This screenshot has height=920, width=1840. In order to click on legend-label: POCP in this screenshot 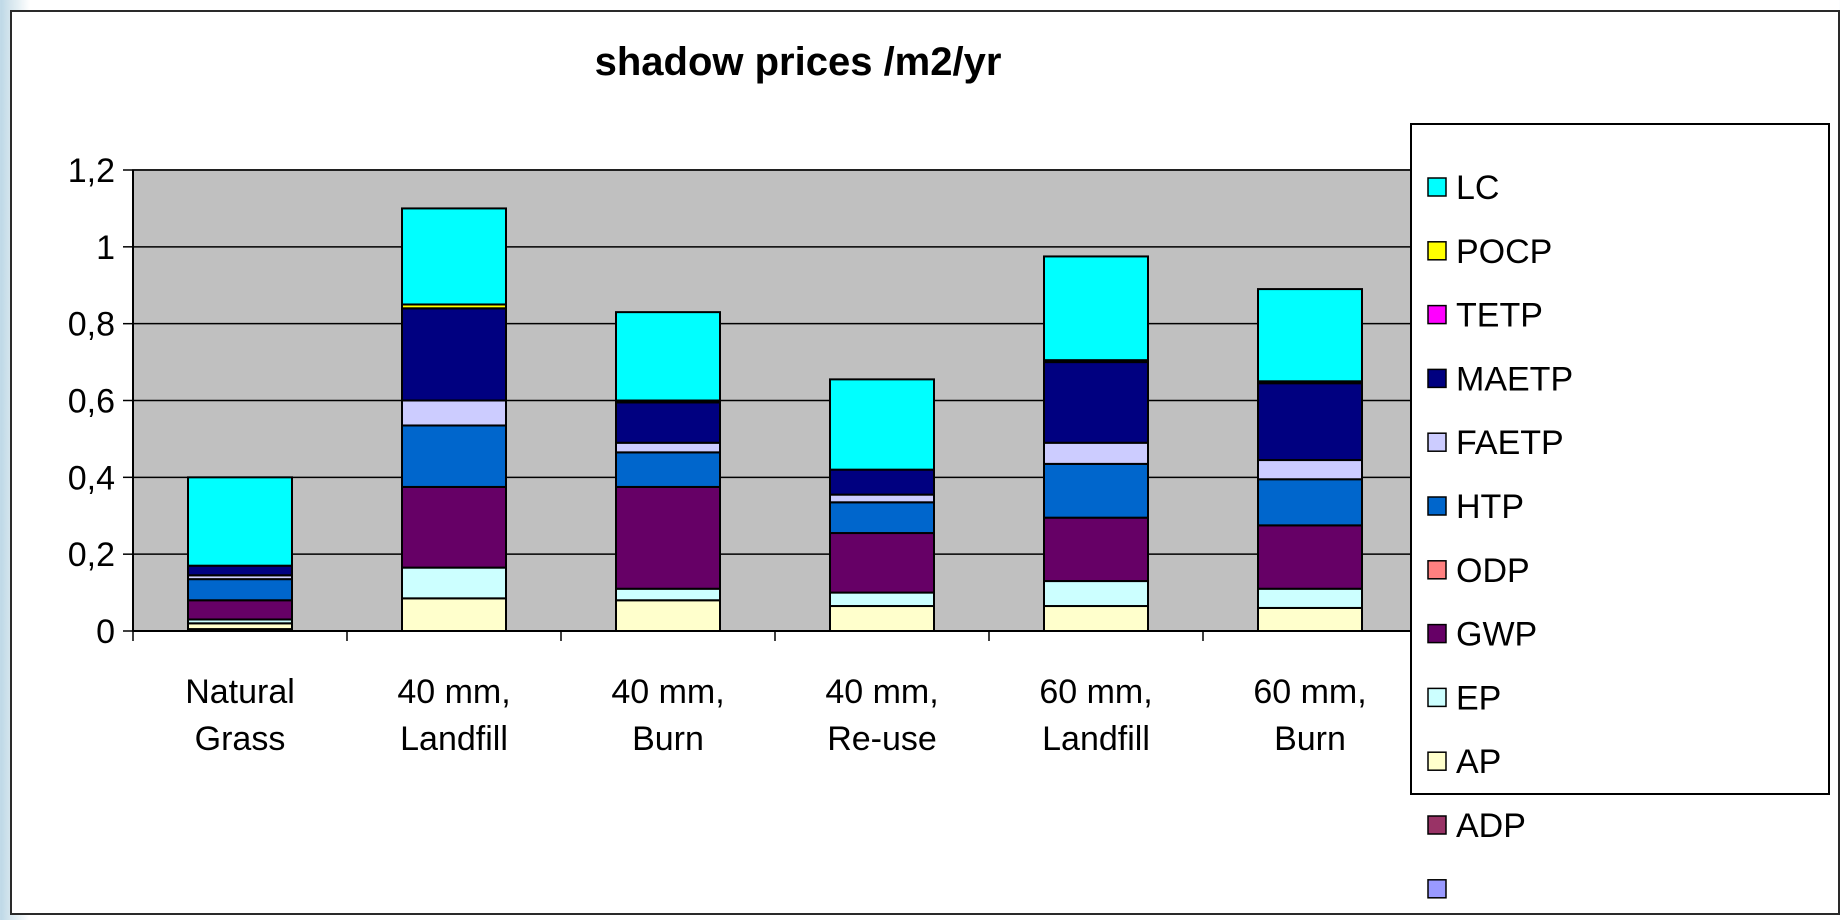, I will do `click(1504, 252)`.